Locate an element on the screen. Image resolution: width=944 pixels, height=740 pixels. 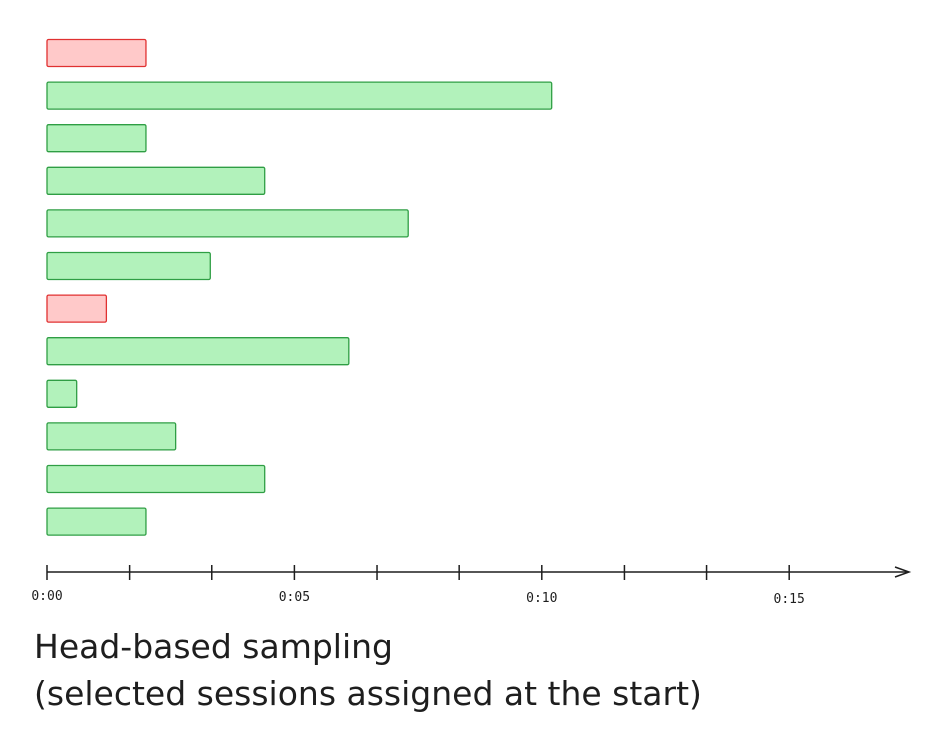
x-tick-label: 0:15 is located at coordinates (789, 599).